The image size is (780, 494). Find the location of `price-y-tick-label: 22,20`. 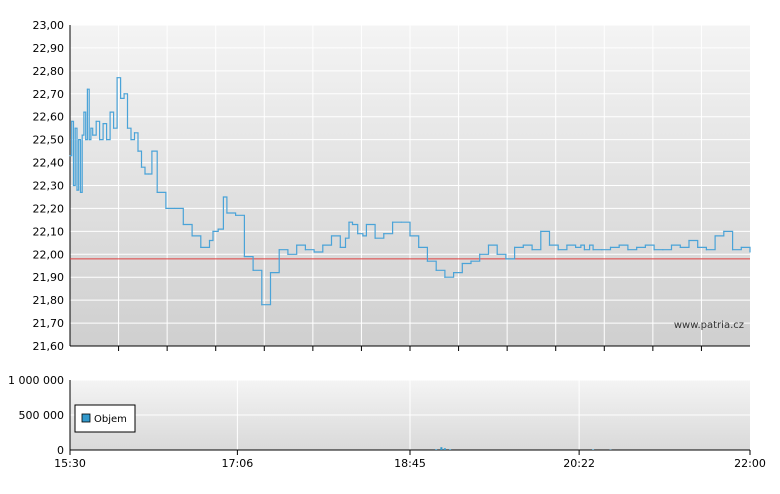

price-y-tick-label: 22,20 is located at coordinates (49, 208).